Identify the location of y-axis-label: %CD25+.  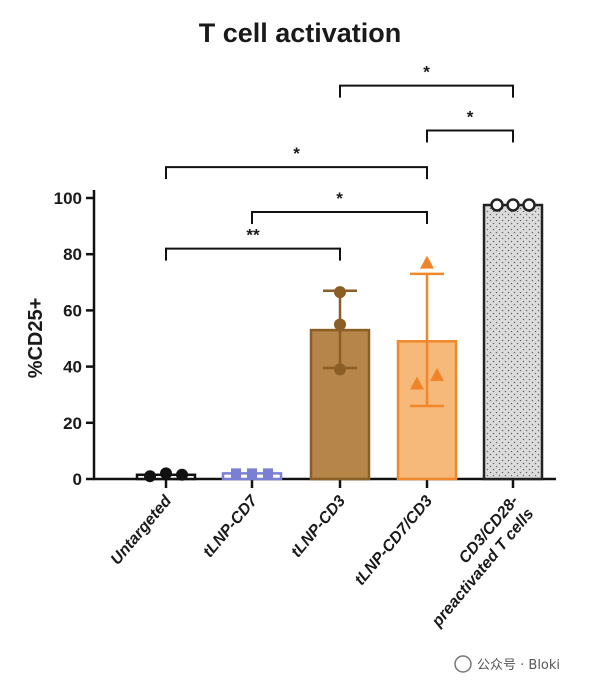
(36, 338).